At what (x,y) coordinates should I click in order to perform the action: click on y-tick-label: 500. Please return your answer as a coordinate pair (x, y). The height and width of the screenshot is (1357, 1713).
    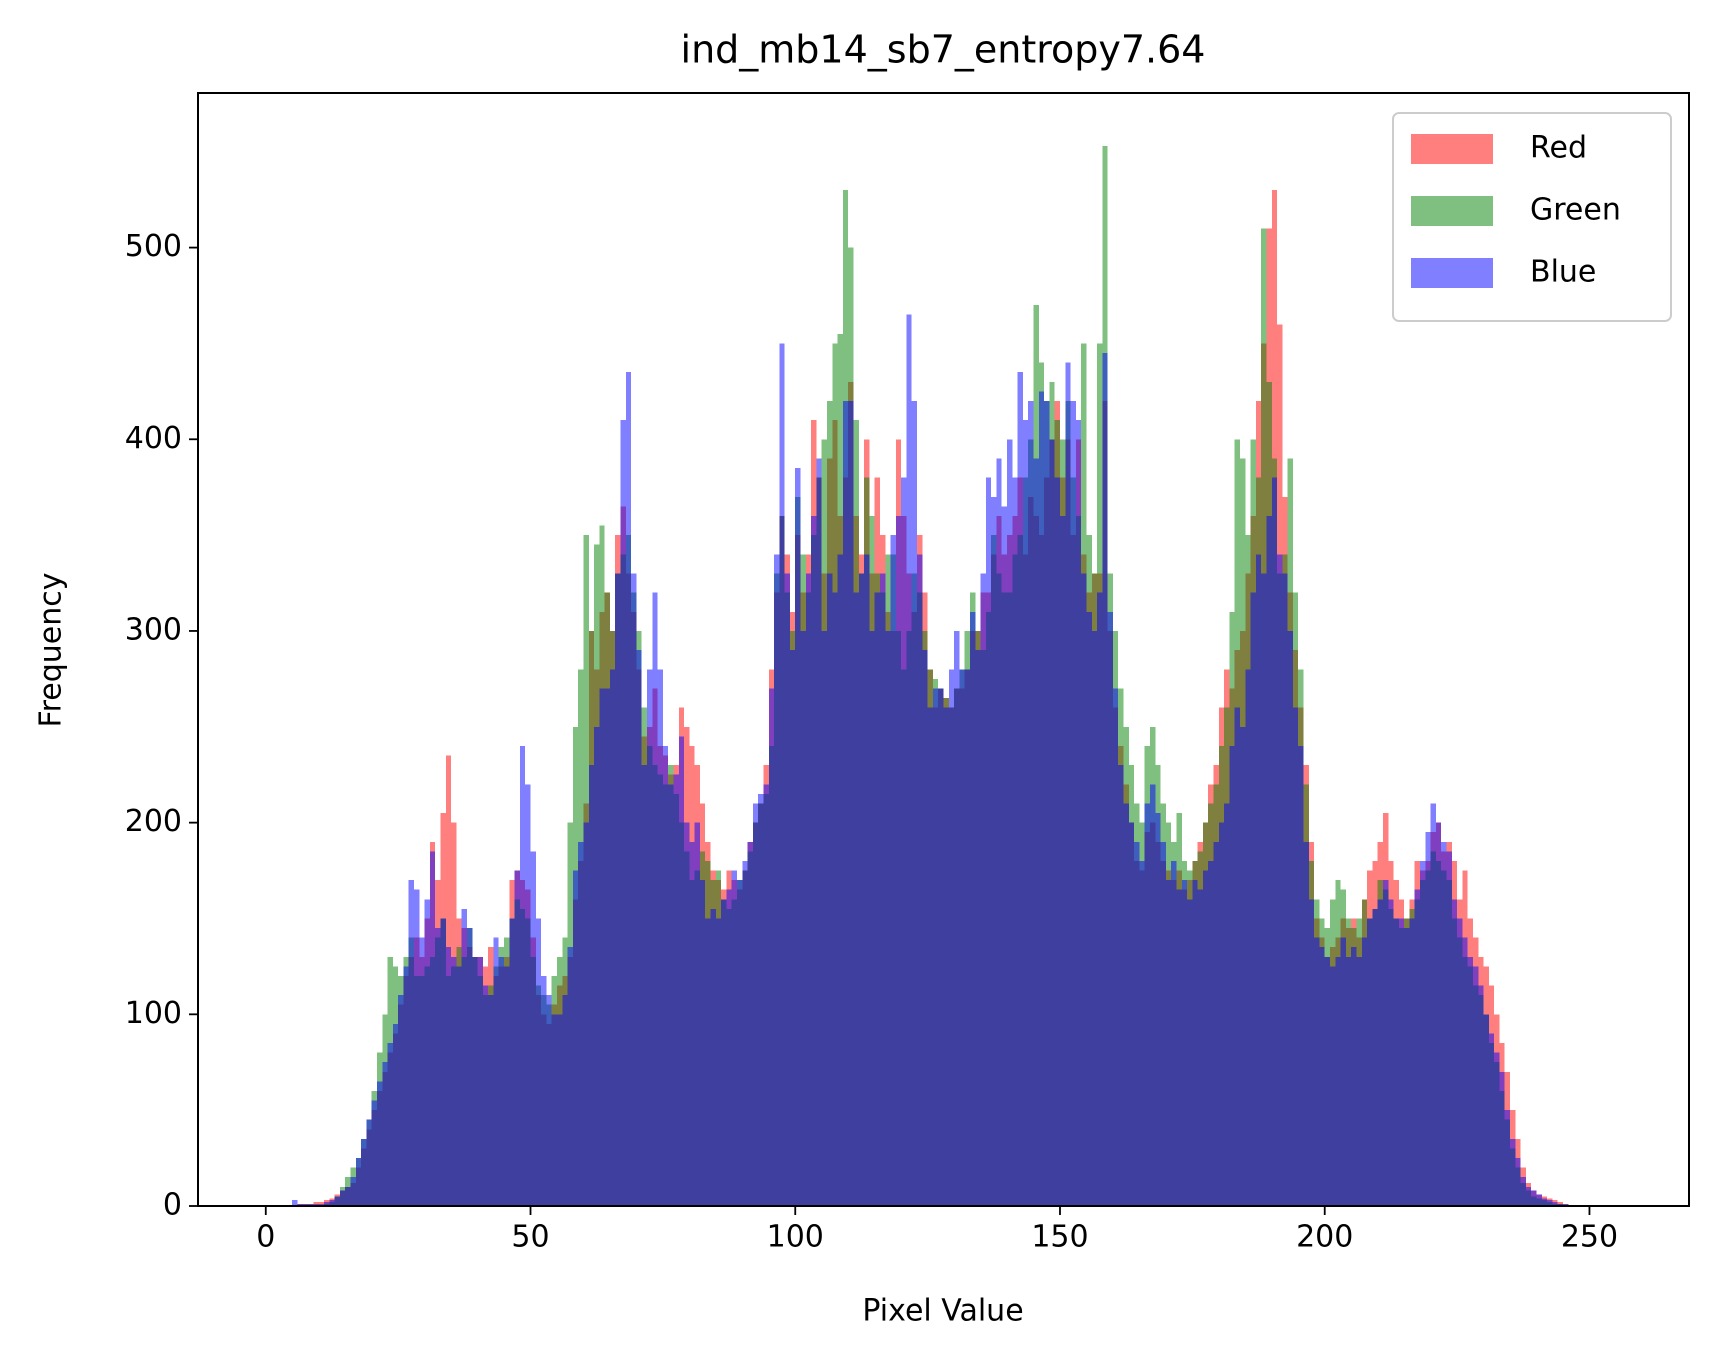
    Looking at the image, I should click on (153, 246).